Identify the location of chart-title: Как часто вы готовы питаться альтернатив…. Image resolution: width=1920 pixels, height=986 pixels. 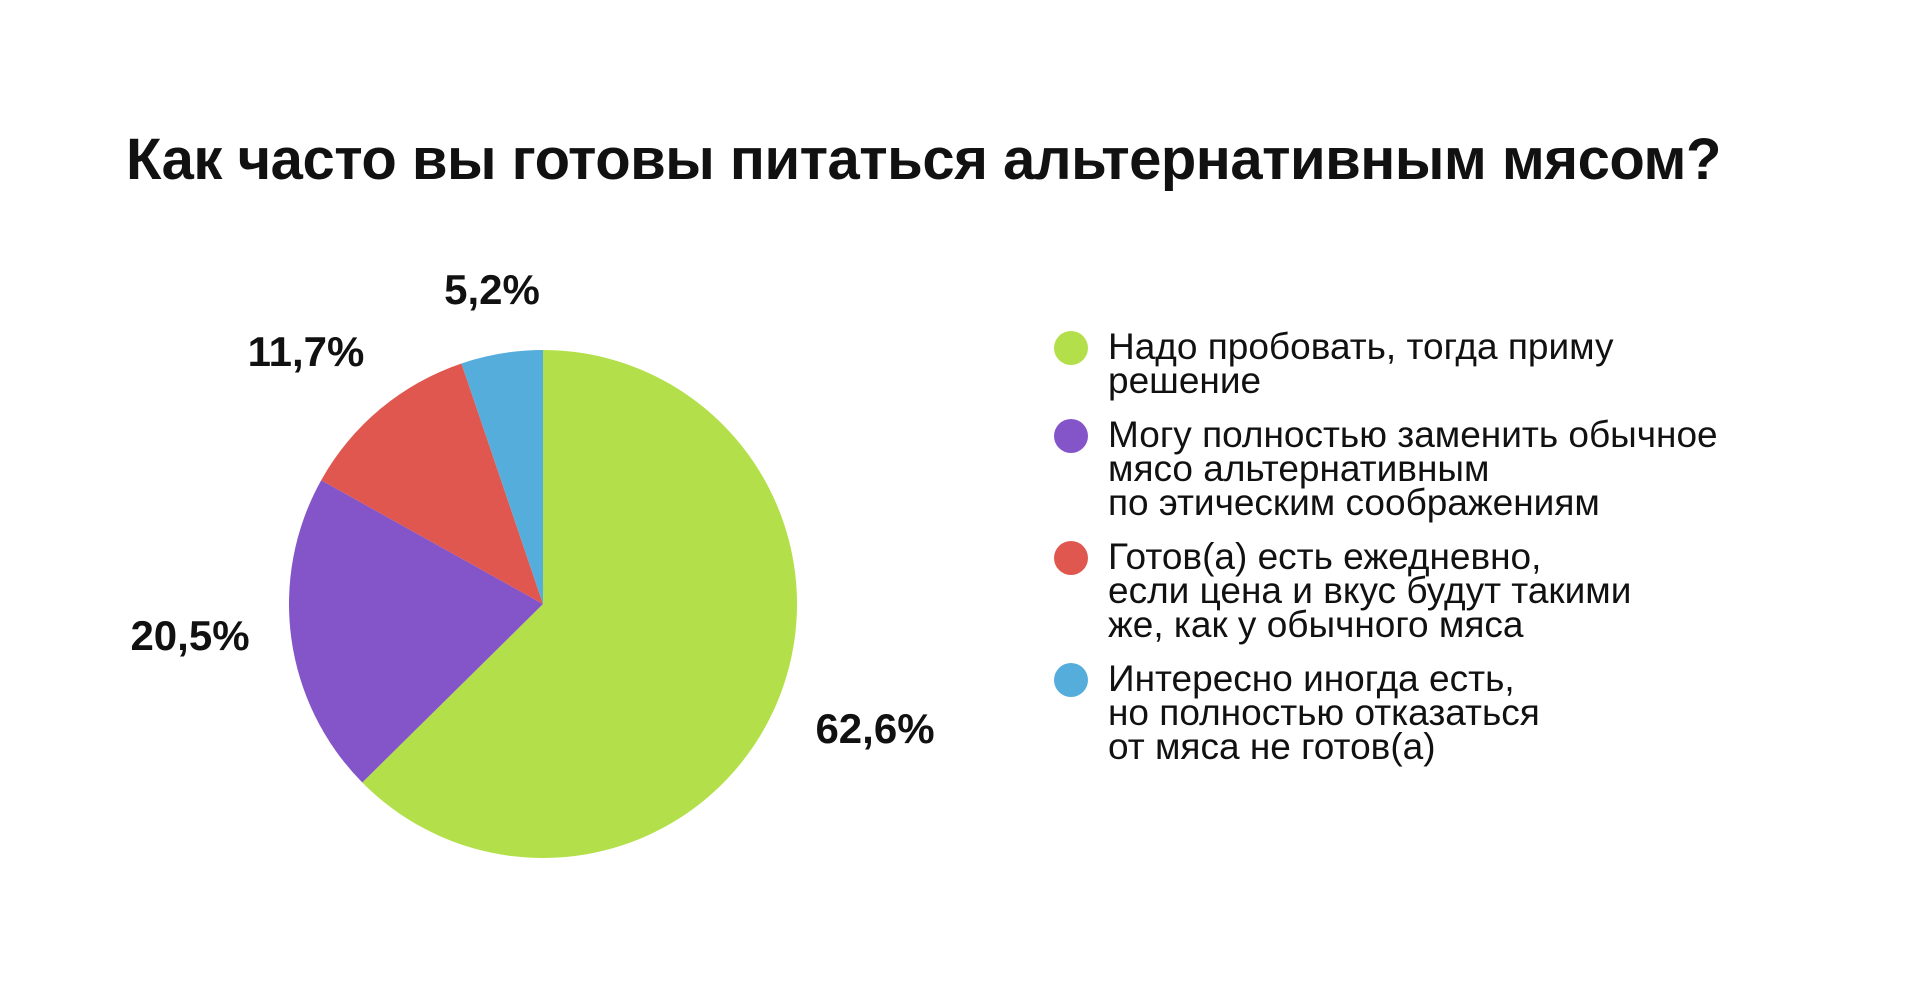
(923, 159).